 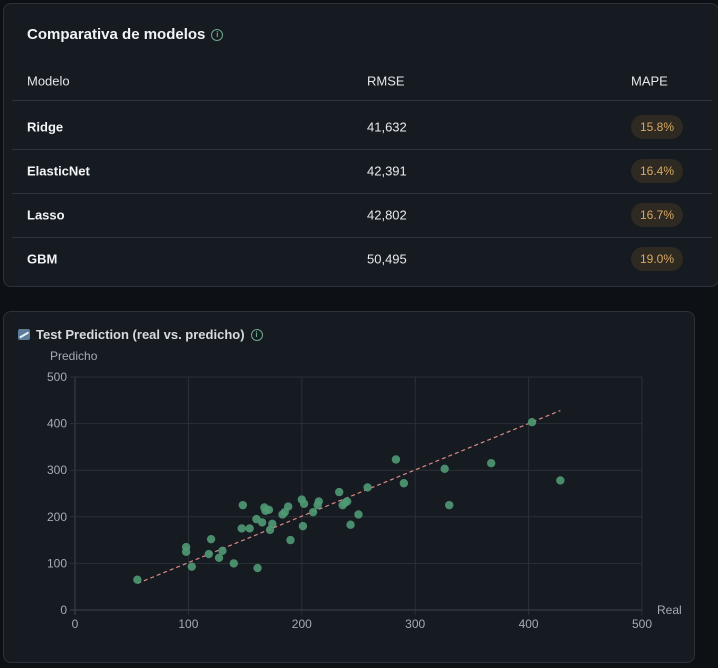 I want to click on column-header-rmse: RMSE, so click(x=386, y=81).